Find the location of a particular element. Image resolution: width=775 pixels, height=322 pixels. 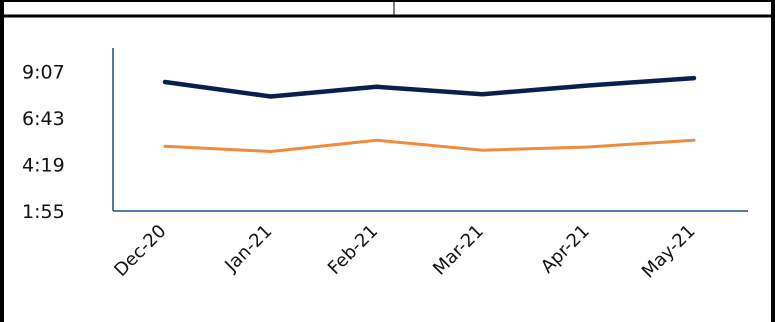

x-tick-label: Apr-21 is located at coordinates (565, 249).